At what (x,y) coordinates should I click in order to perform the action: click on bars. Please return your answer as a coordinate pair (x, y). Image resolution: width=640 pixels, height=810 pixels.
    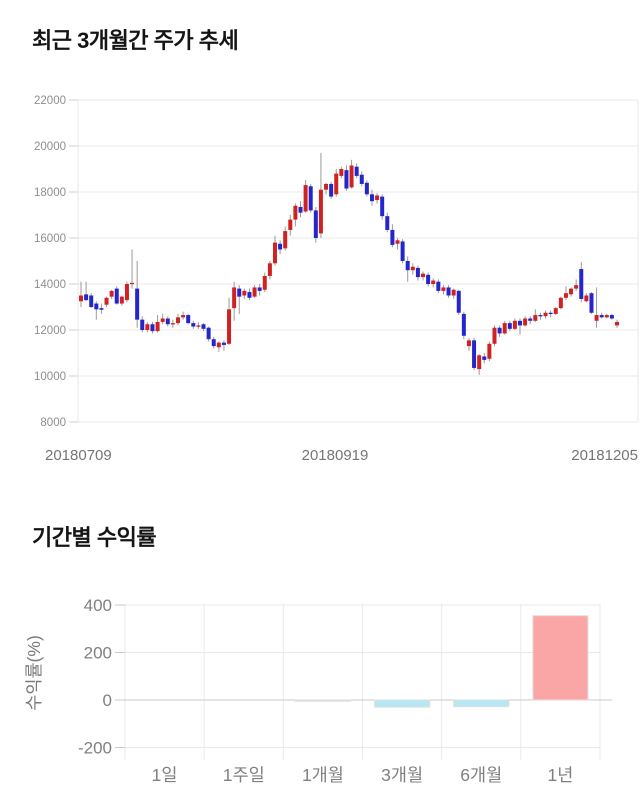
    Looking at the image, I should click on (441, 661).